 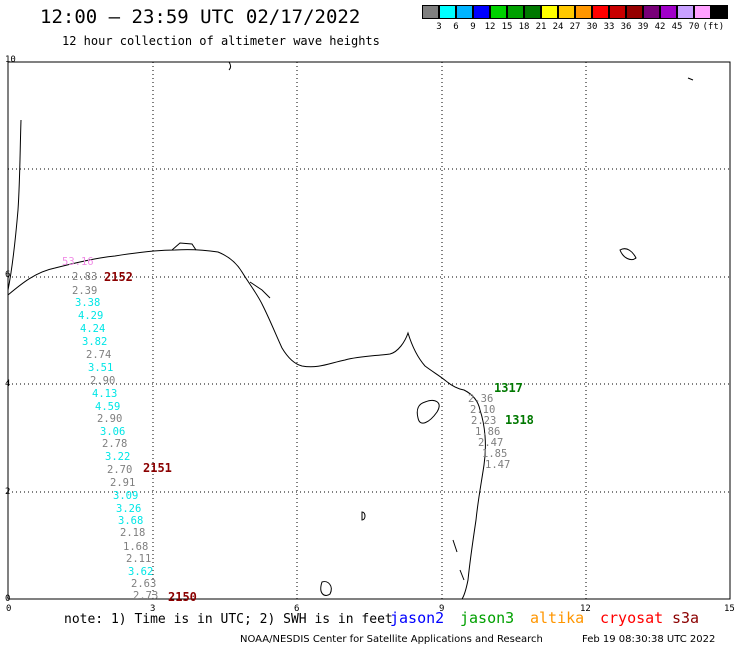 What do you see at coordinates (729, 609) in the screenshot?
I see `x-tick-label: 15` at bounding box center [729, 609].